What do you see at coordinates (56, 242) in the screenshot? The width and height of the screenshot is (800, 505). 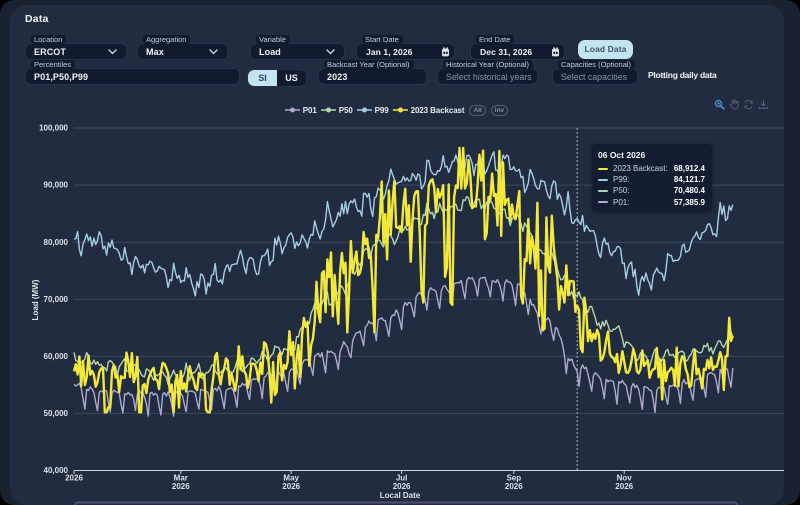 I see `svg-text: 80,000` at bounding box center [56, 242].